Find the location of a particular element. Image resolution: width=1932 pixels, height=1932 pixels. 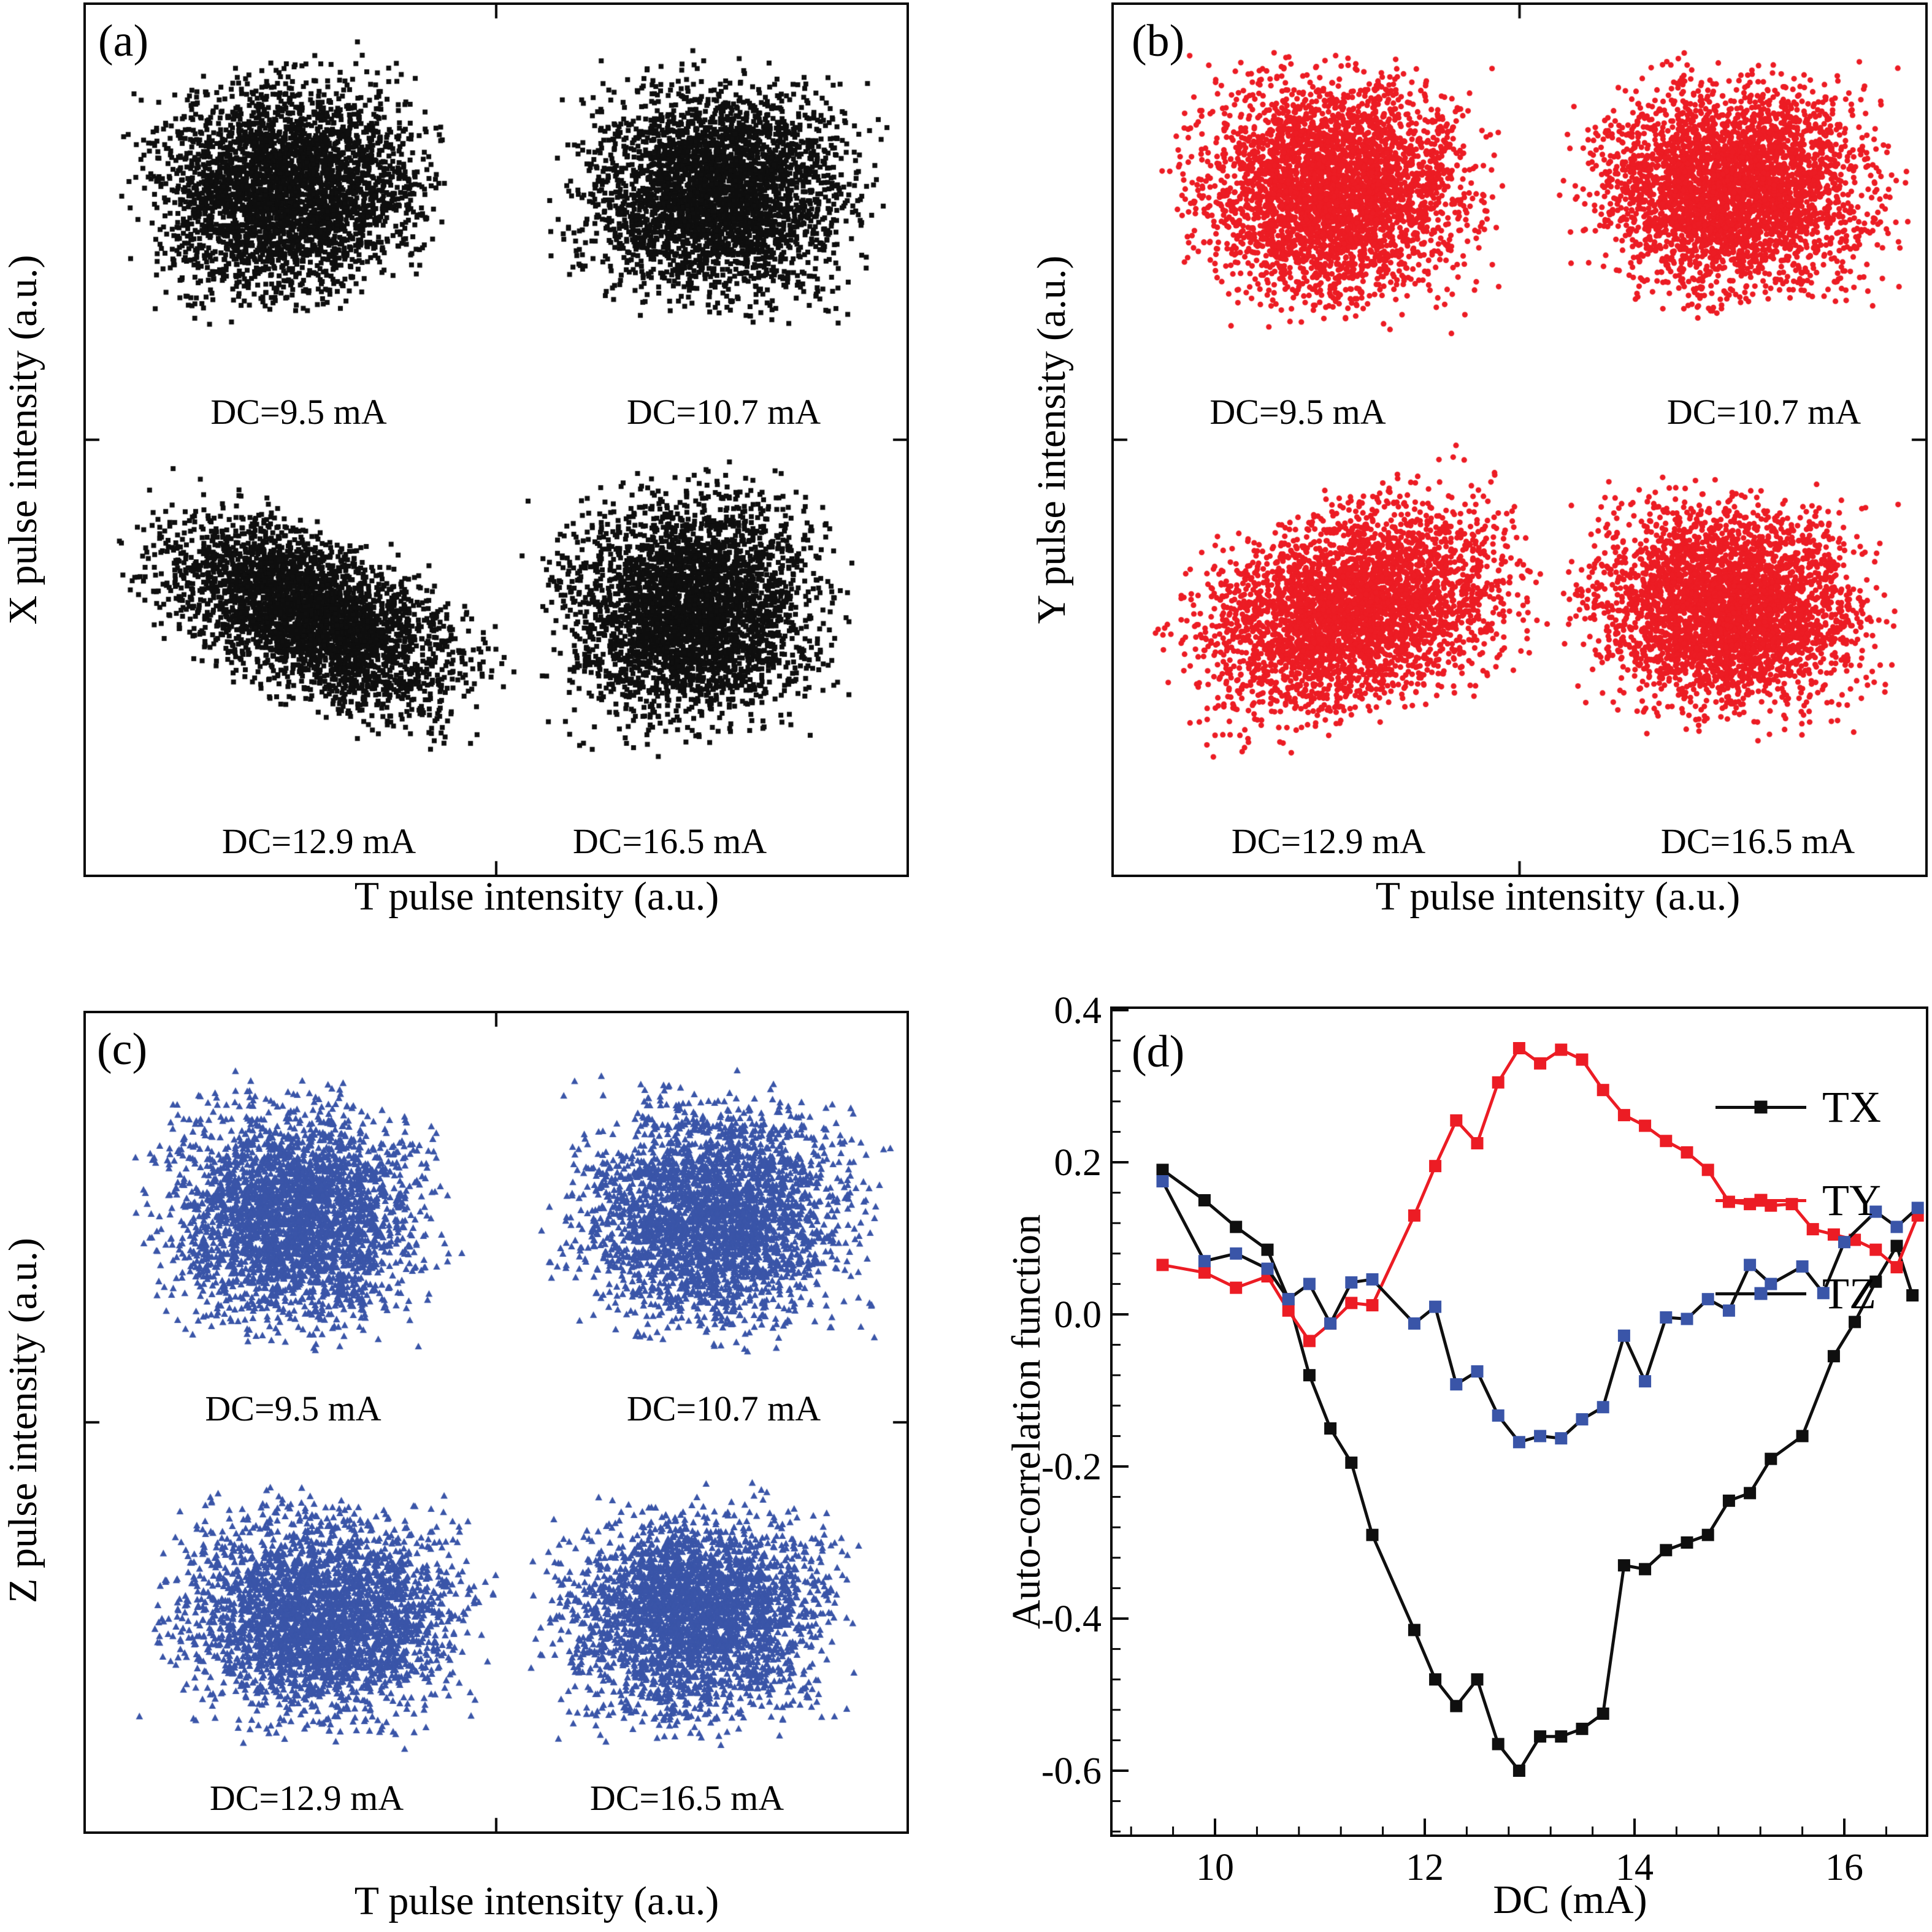

legend-item-tz: TZ is located at coordinates (1795, 1293).